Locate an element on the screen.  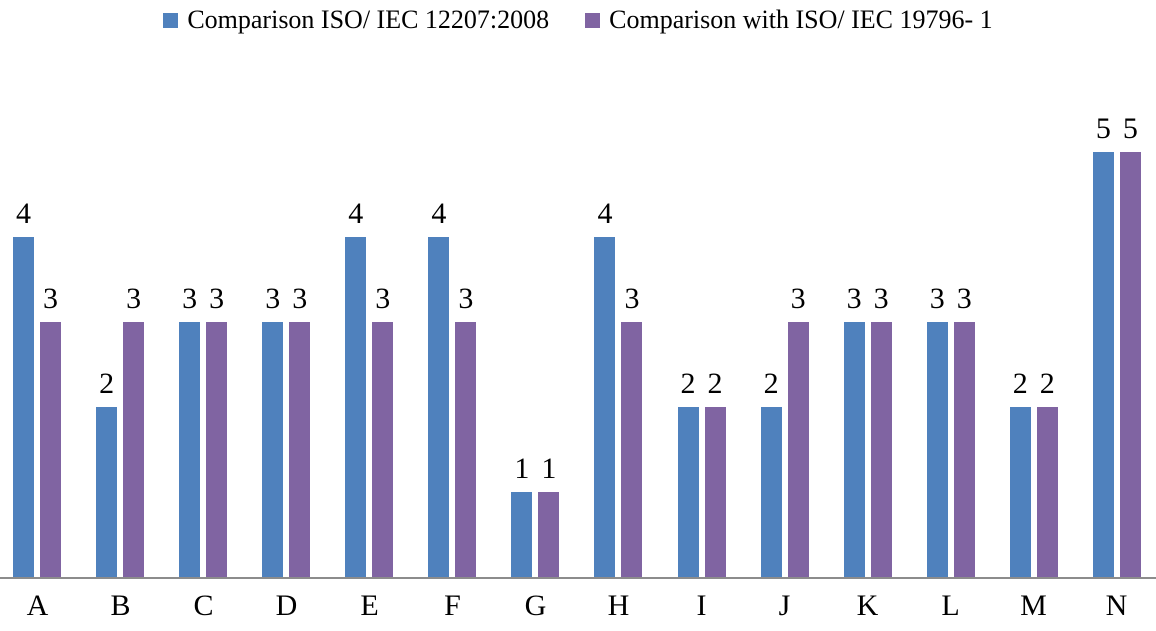
legend-item: Comparison with ISO/ IEC 19796- 1 is located at coordinates (789, 20).